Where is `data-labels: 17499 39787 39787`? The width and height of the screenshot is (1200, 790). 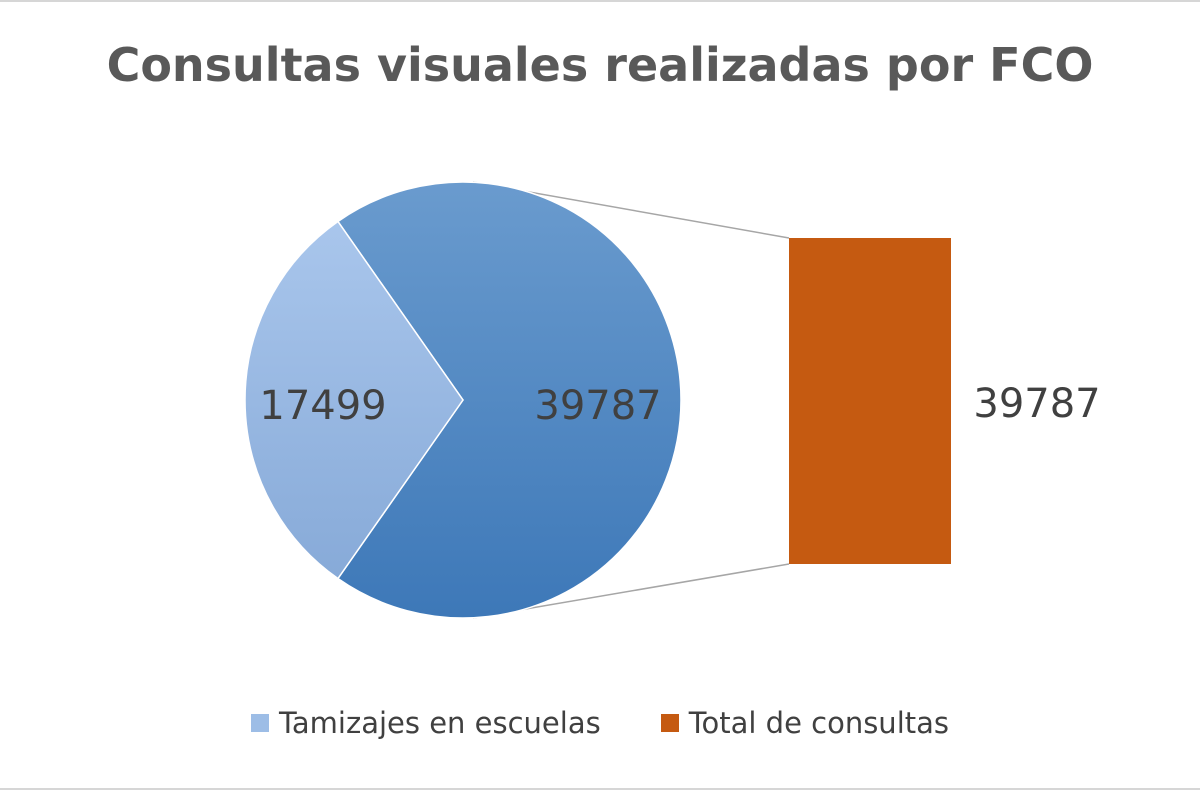
data-labels: 17499 39787 39787 is located at coordinates (679, 405).